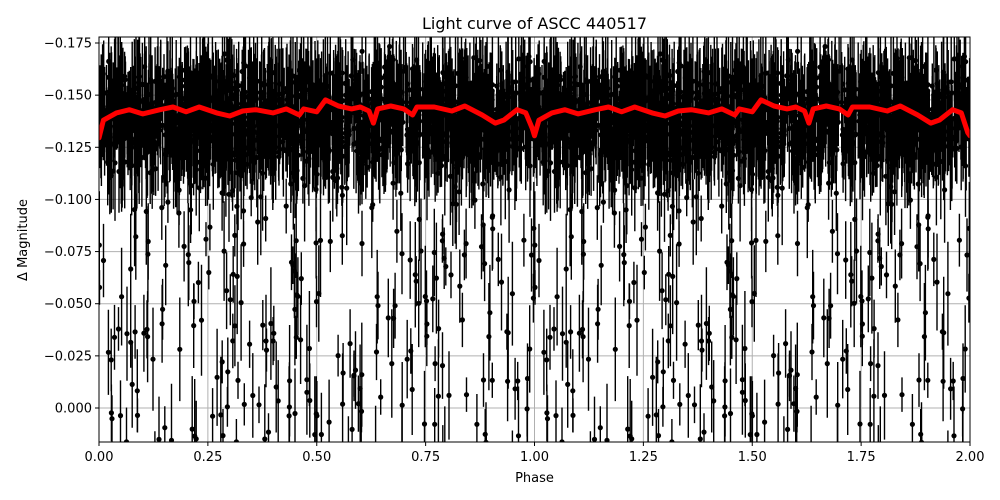  I want to click on x-tick-label: 1.25, so click(643, 457).